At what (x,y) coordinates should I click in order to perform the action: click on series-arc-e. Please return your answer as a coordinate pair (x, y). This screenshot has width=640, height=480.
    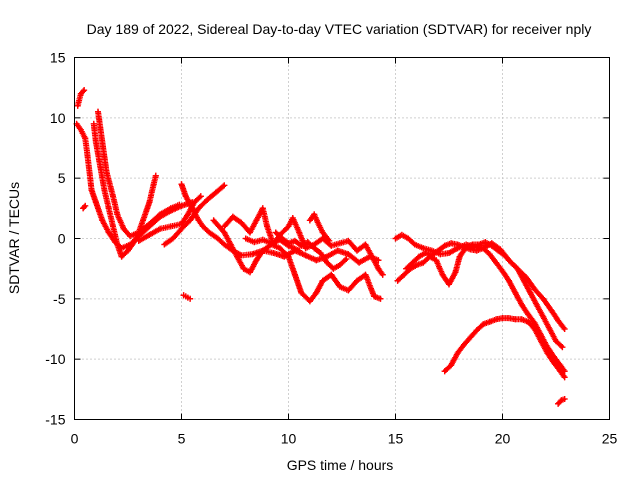
    Looking at the image, I should click on (84, 207).